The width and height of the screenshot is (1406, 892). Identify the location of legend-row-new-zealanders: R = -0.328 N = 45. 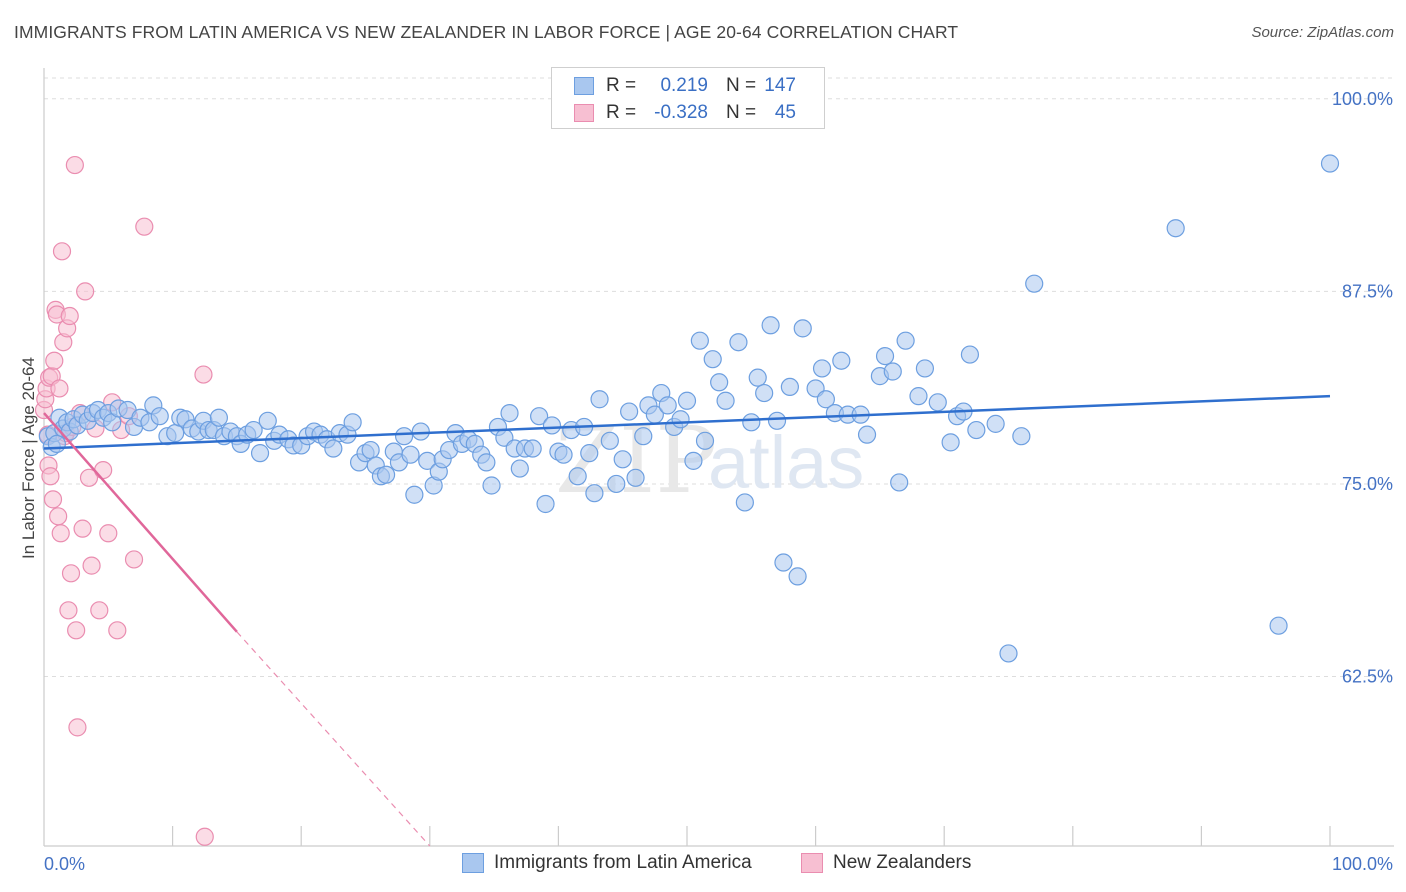
(685, 113).